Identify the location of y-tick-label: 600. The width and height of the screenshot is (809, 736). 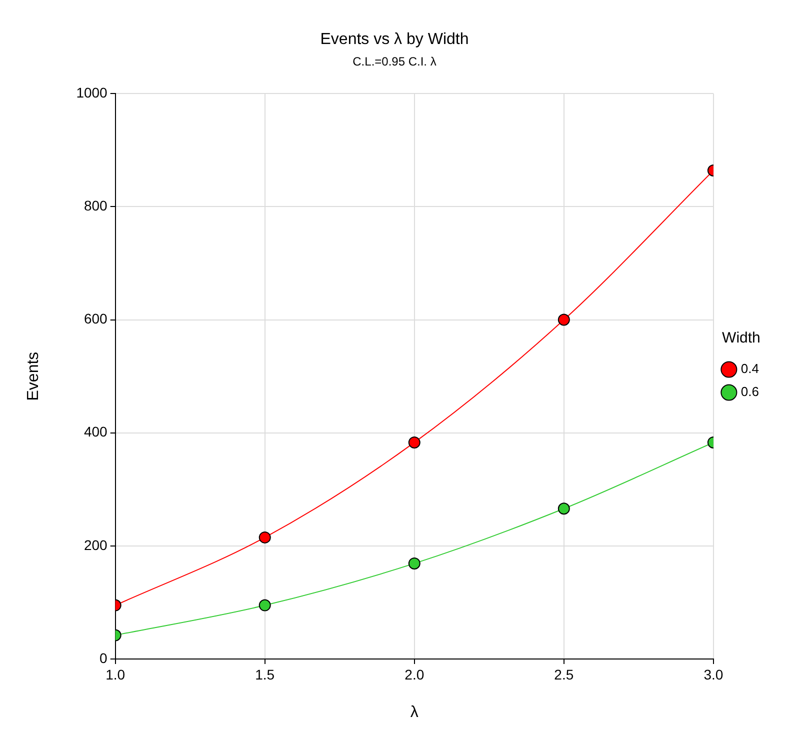
(96, 318).